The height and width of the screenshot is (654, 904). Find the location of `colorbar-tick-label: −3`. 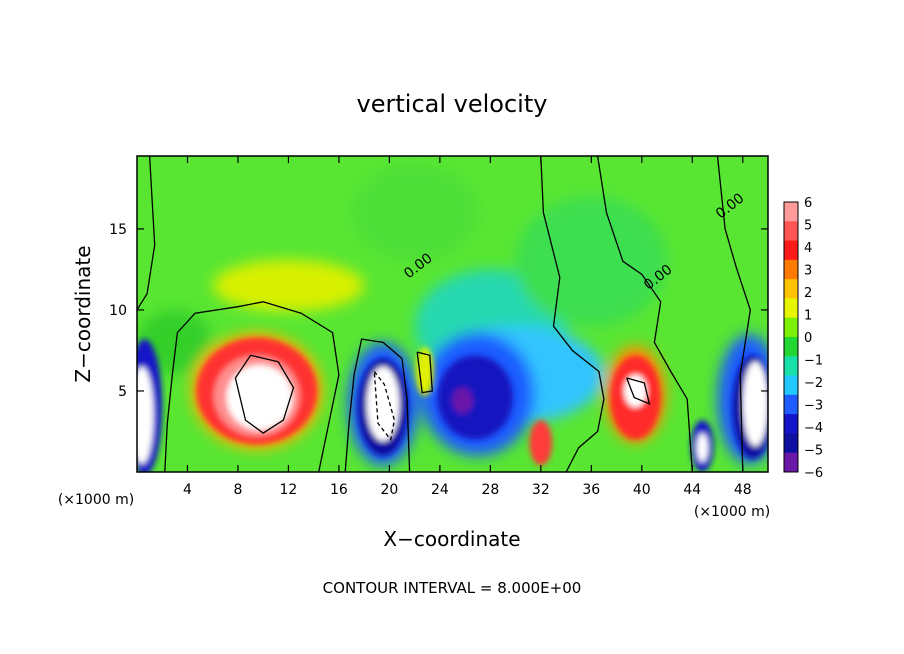

colorbar-tick-label: −3 is located at coordinates (813, 406).